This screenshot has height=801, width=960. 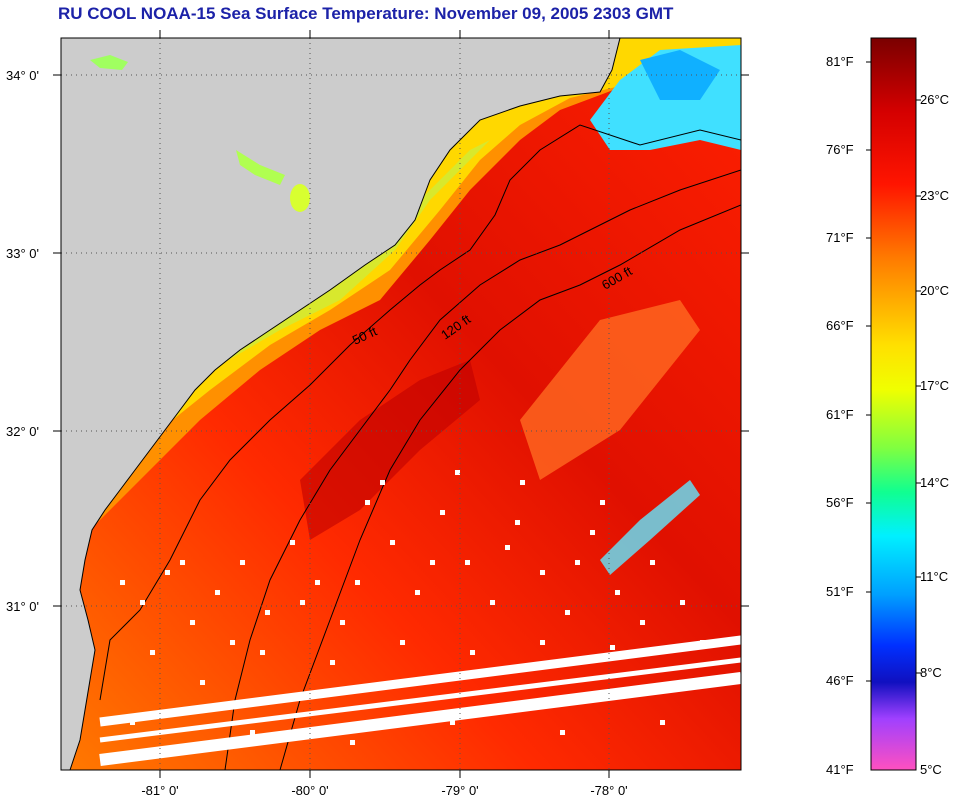 I want to click on colorbar-label-f: 71°F, so click(x=840, y=237).